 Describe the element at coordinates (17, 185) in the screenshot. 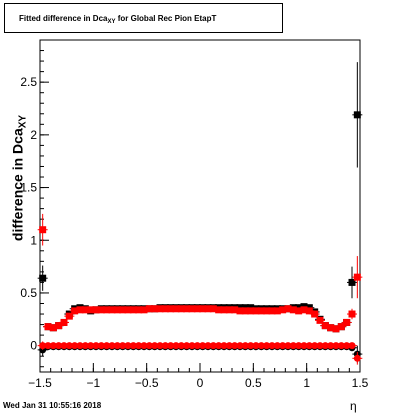

I see `y-axis-label-main: difference in Dca` at that location.